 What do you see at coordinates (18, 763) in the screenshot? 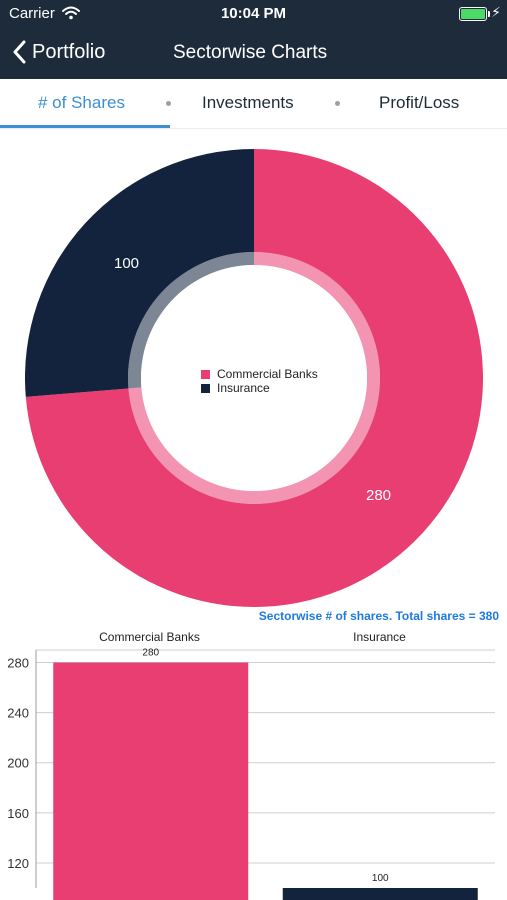
I see `y-tick-label: 200` at bounding box center [18, 763].